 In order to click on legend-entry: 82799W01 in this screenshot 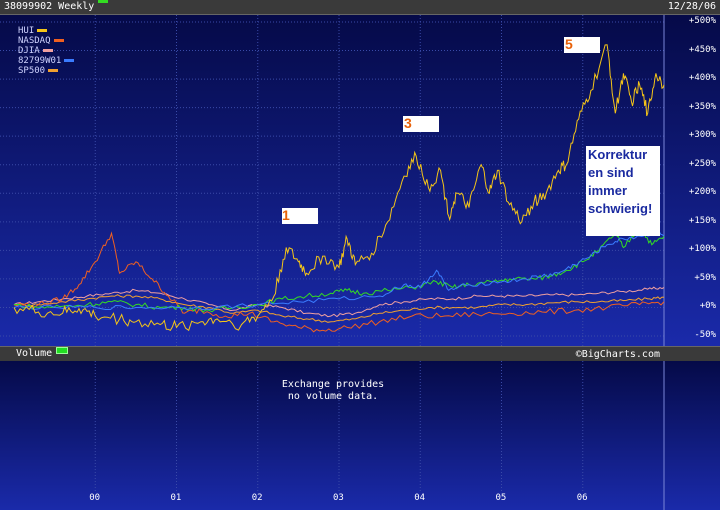, I will do `click(46, 61)`.